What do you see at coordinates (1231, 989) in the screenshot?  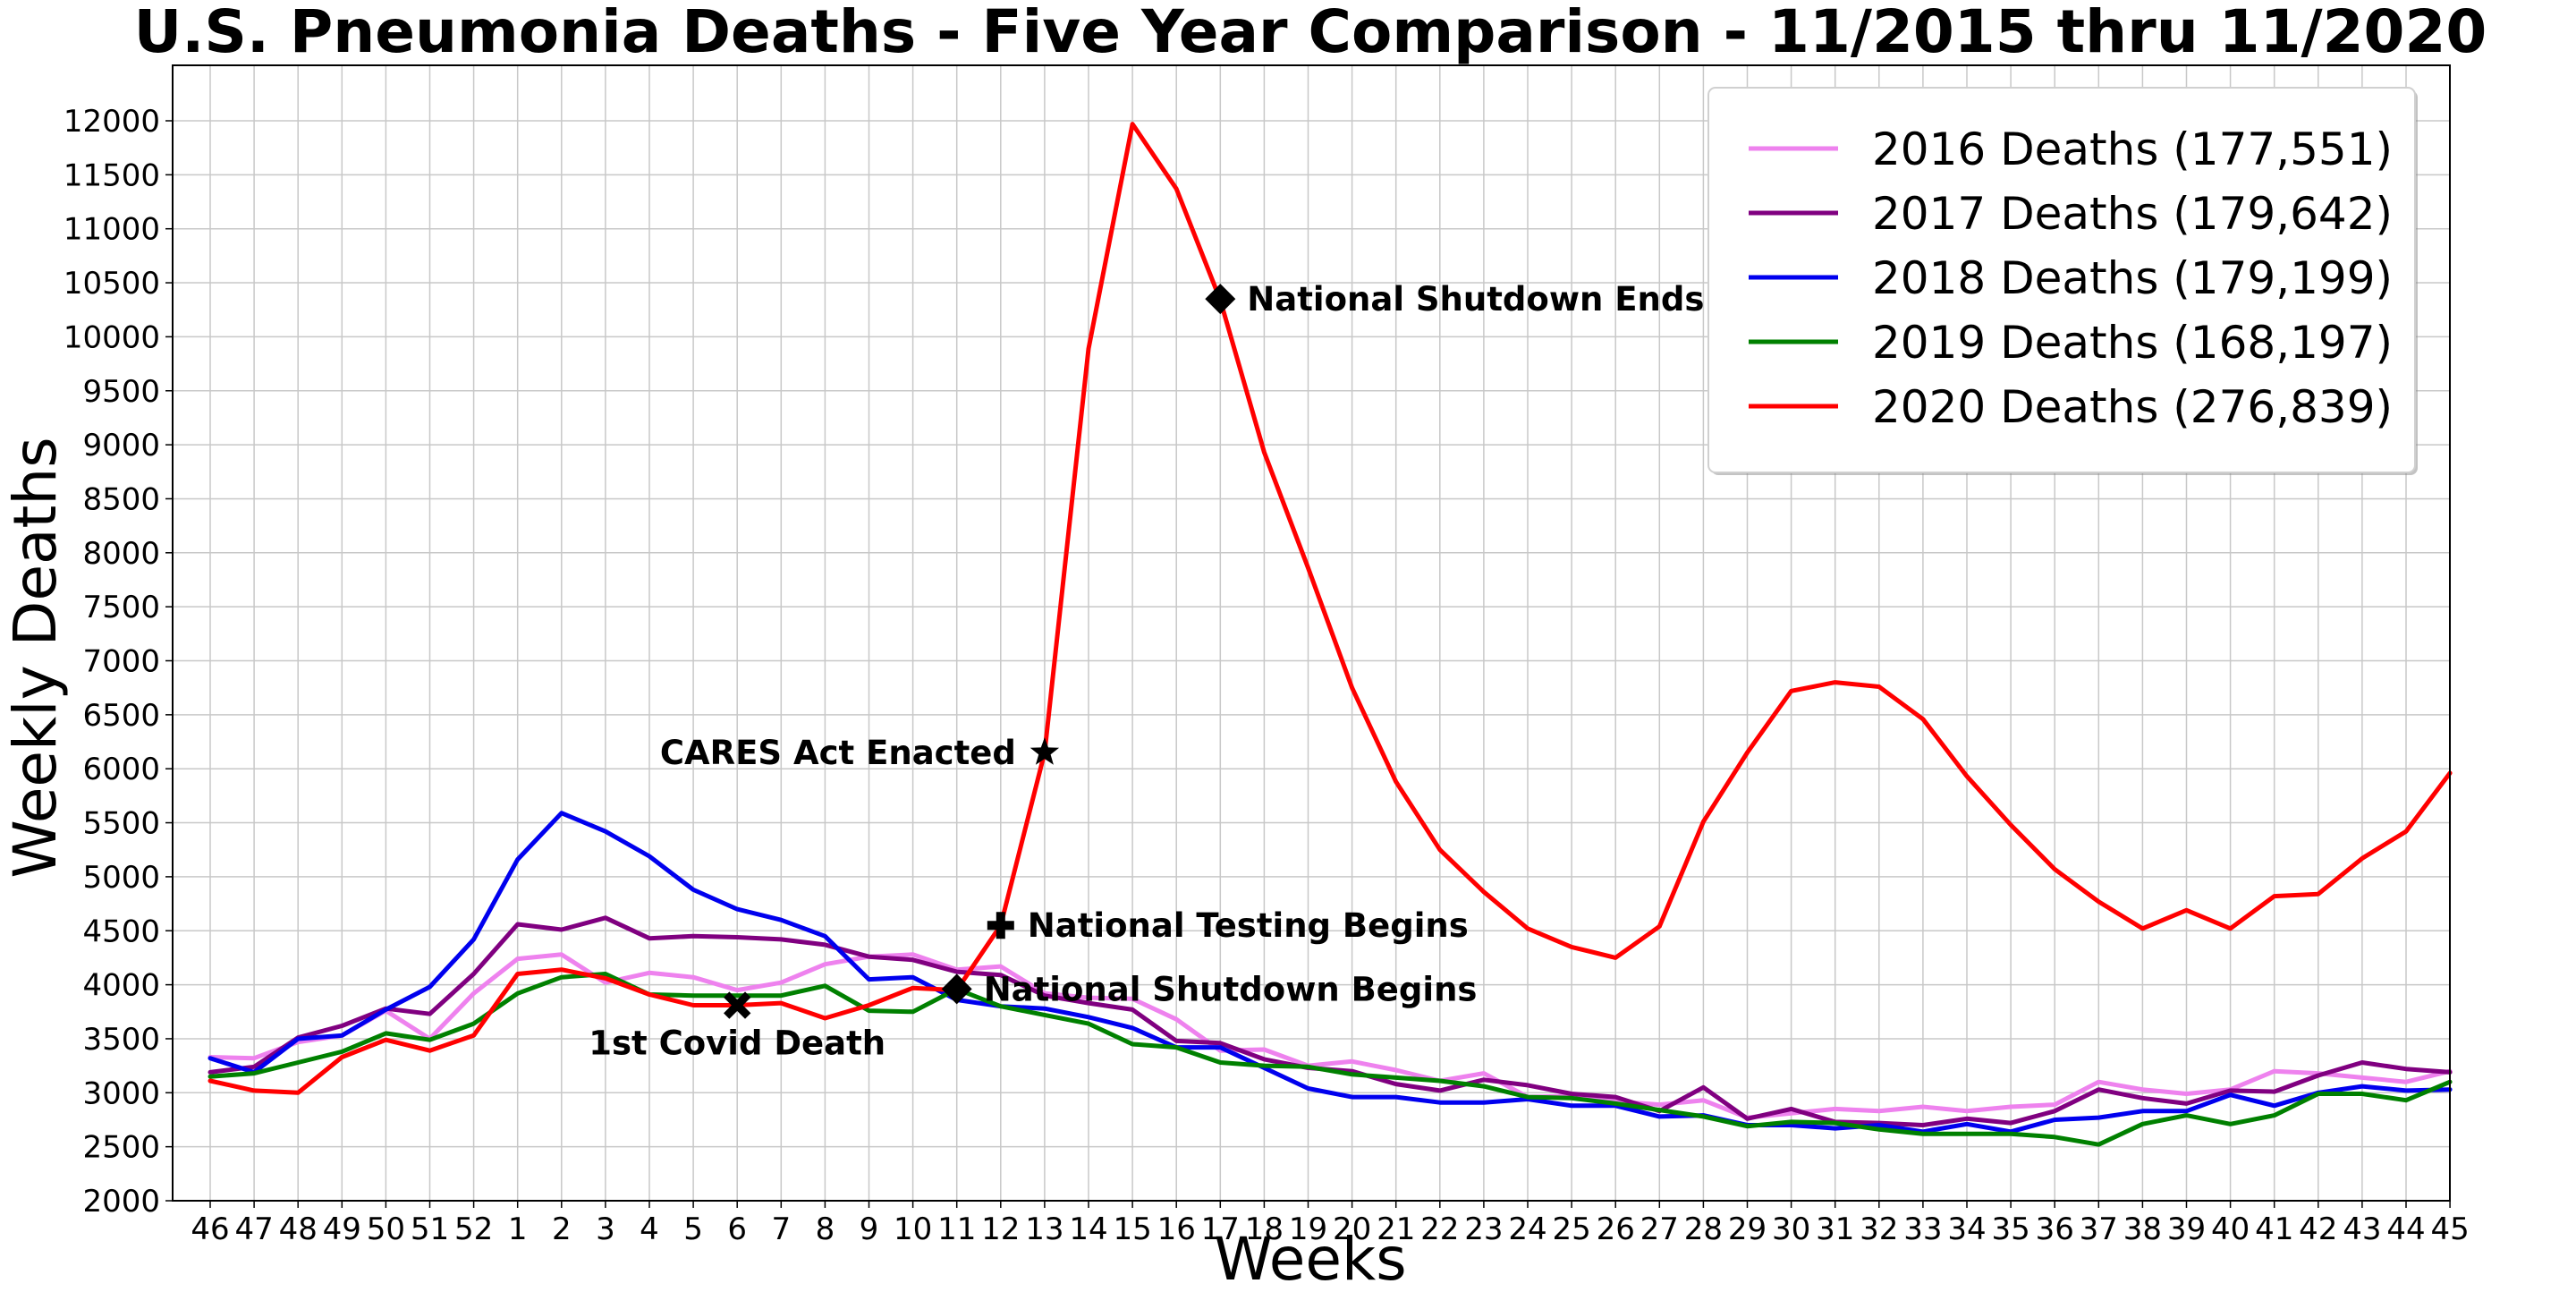 I see `annotation-label: National Shutdown Begins` at bounding box center [1231, 989].